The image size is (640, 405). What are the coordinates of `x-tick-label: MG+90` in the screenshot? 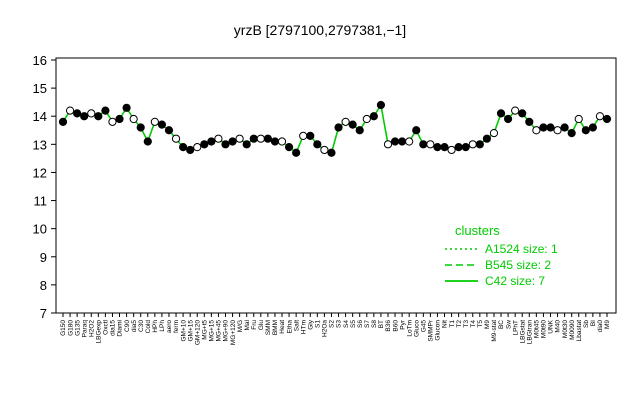 It's located at (226, 331).